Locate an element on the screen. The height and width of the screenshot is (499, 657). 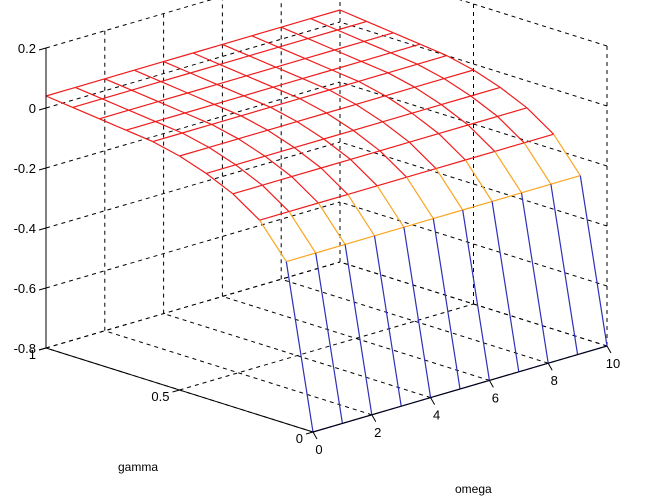
x-tick-label: 10 is located at coordinates (613, 363).